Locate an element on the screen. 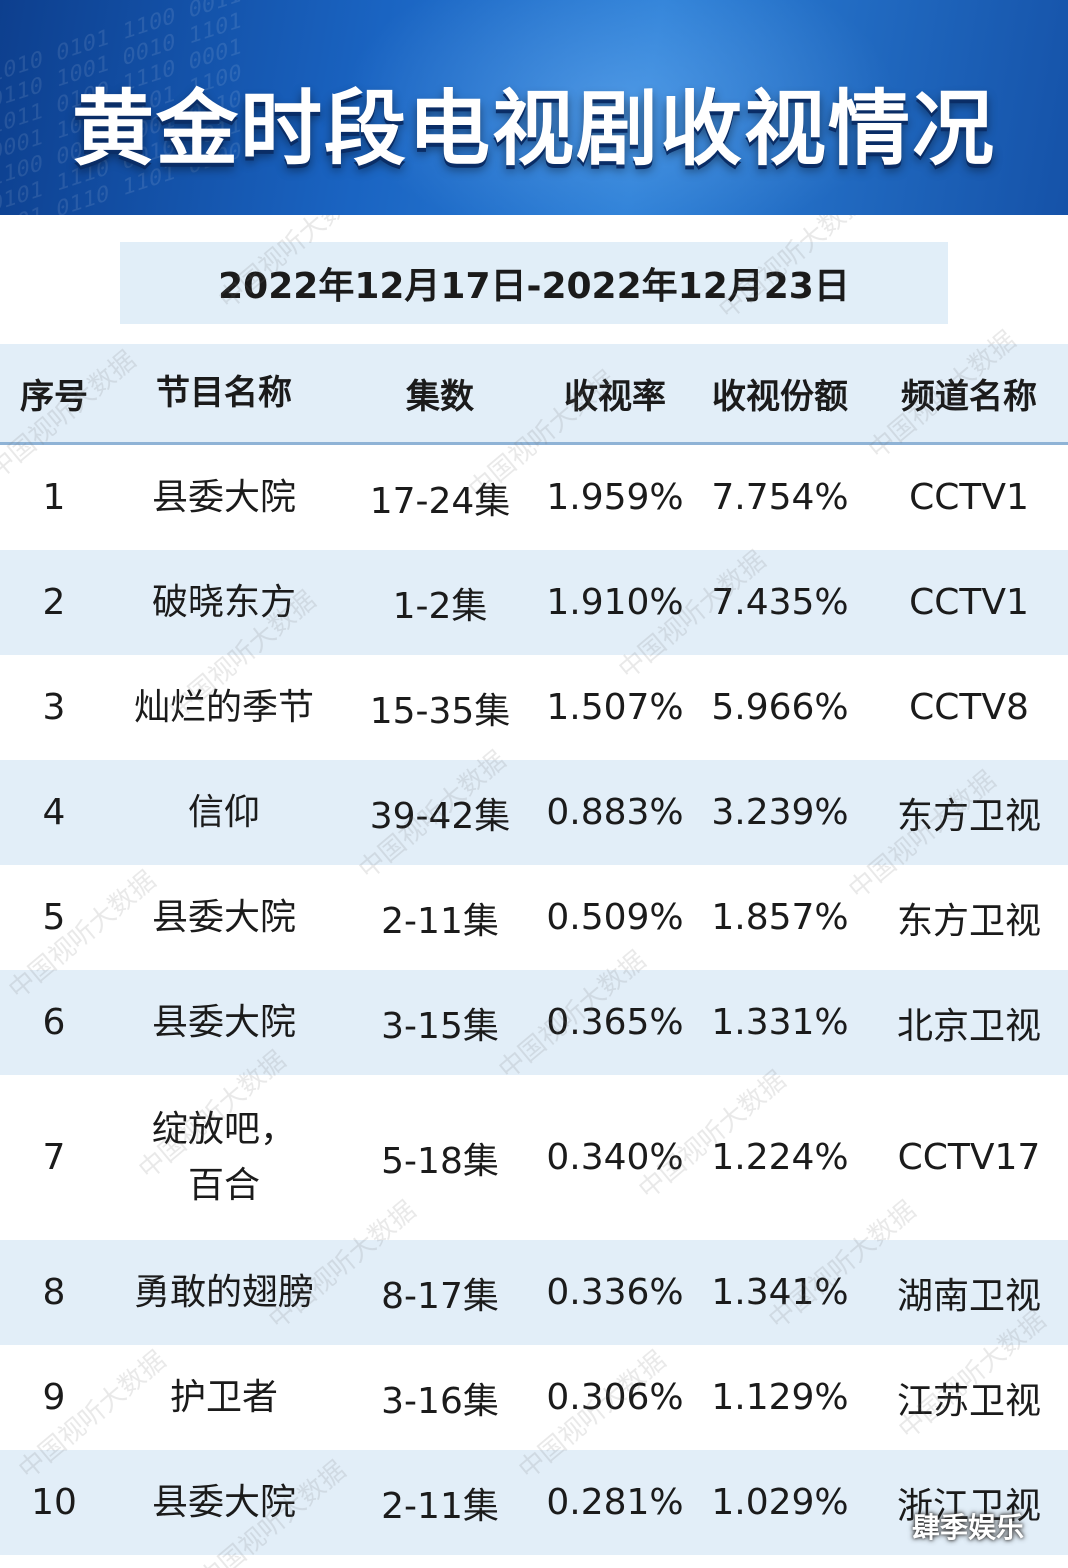 Image resolution: width=1068 pixels, height=1568 pixels. rating-cell: 0.883% is located at coordinates (615, 812).